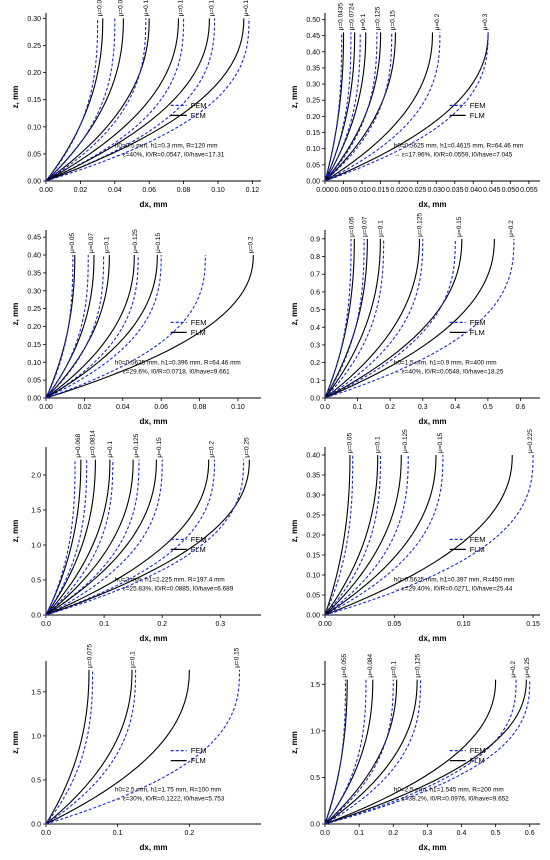 The image size is (550, 860). I want to click on x-tick-label: 0.15, so click(533, 624).